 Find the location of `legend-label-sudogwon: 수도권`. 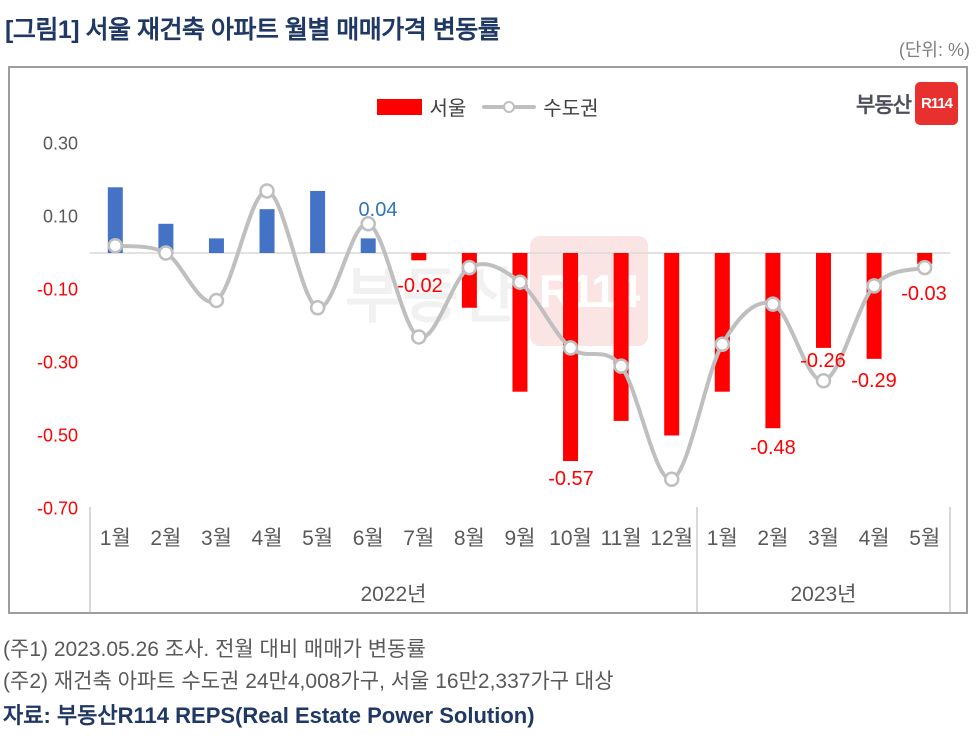

legend-label-sudogwon: 수도권 is located at coordinates (571, 109).